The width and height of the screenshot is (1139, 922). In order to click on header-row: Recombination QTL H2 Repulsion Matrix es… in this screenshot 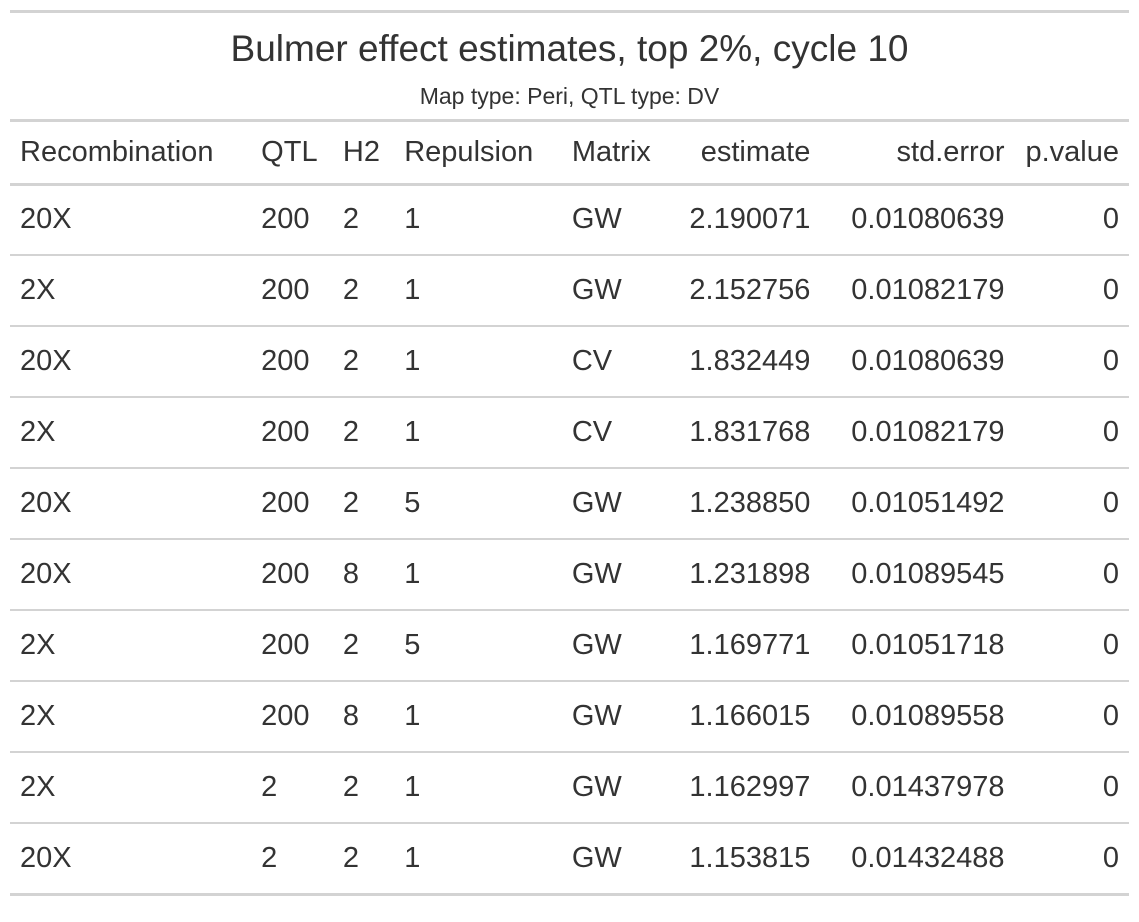, I will do `click(569, 154)`.